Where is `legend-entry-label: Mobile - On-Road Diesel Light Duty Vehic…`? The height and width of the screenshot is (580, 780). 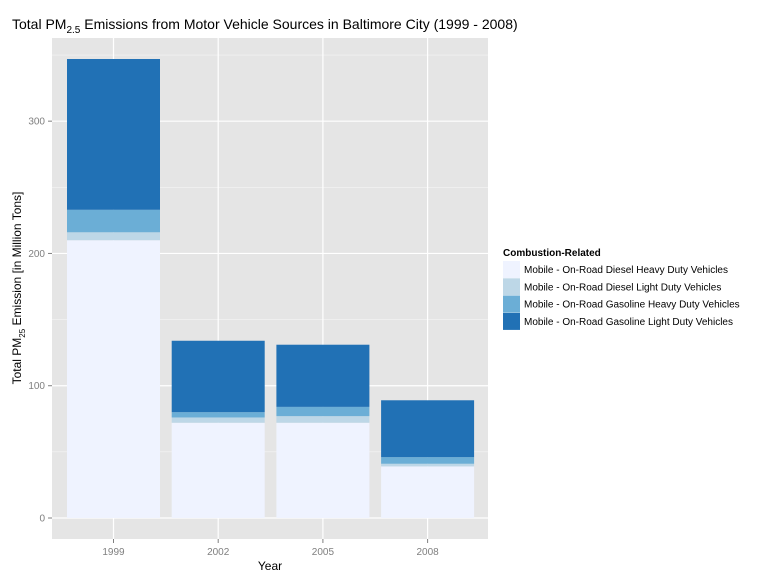
legend-entry-label: Mobile - On-Road Diesel Light Duty Vehic… is located at coordinates (622, 287).